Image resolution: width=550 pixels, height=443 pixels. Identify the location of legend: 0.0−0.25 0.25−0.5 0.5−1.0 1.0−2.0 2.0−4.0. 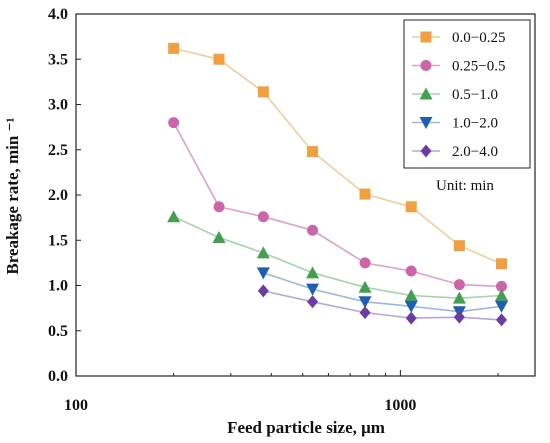
(467, 94).